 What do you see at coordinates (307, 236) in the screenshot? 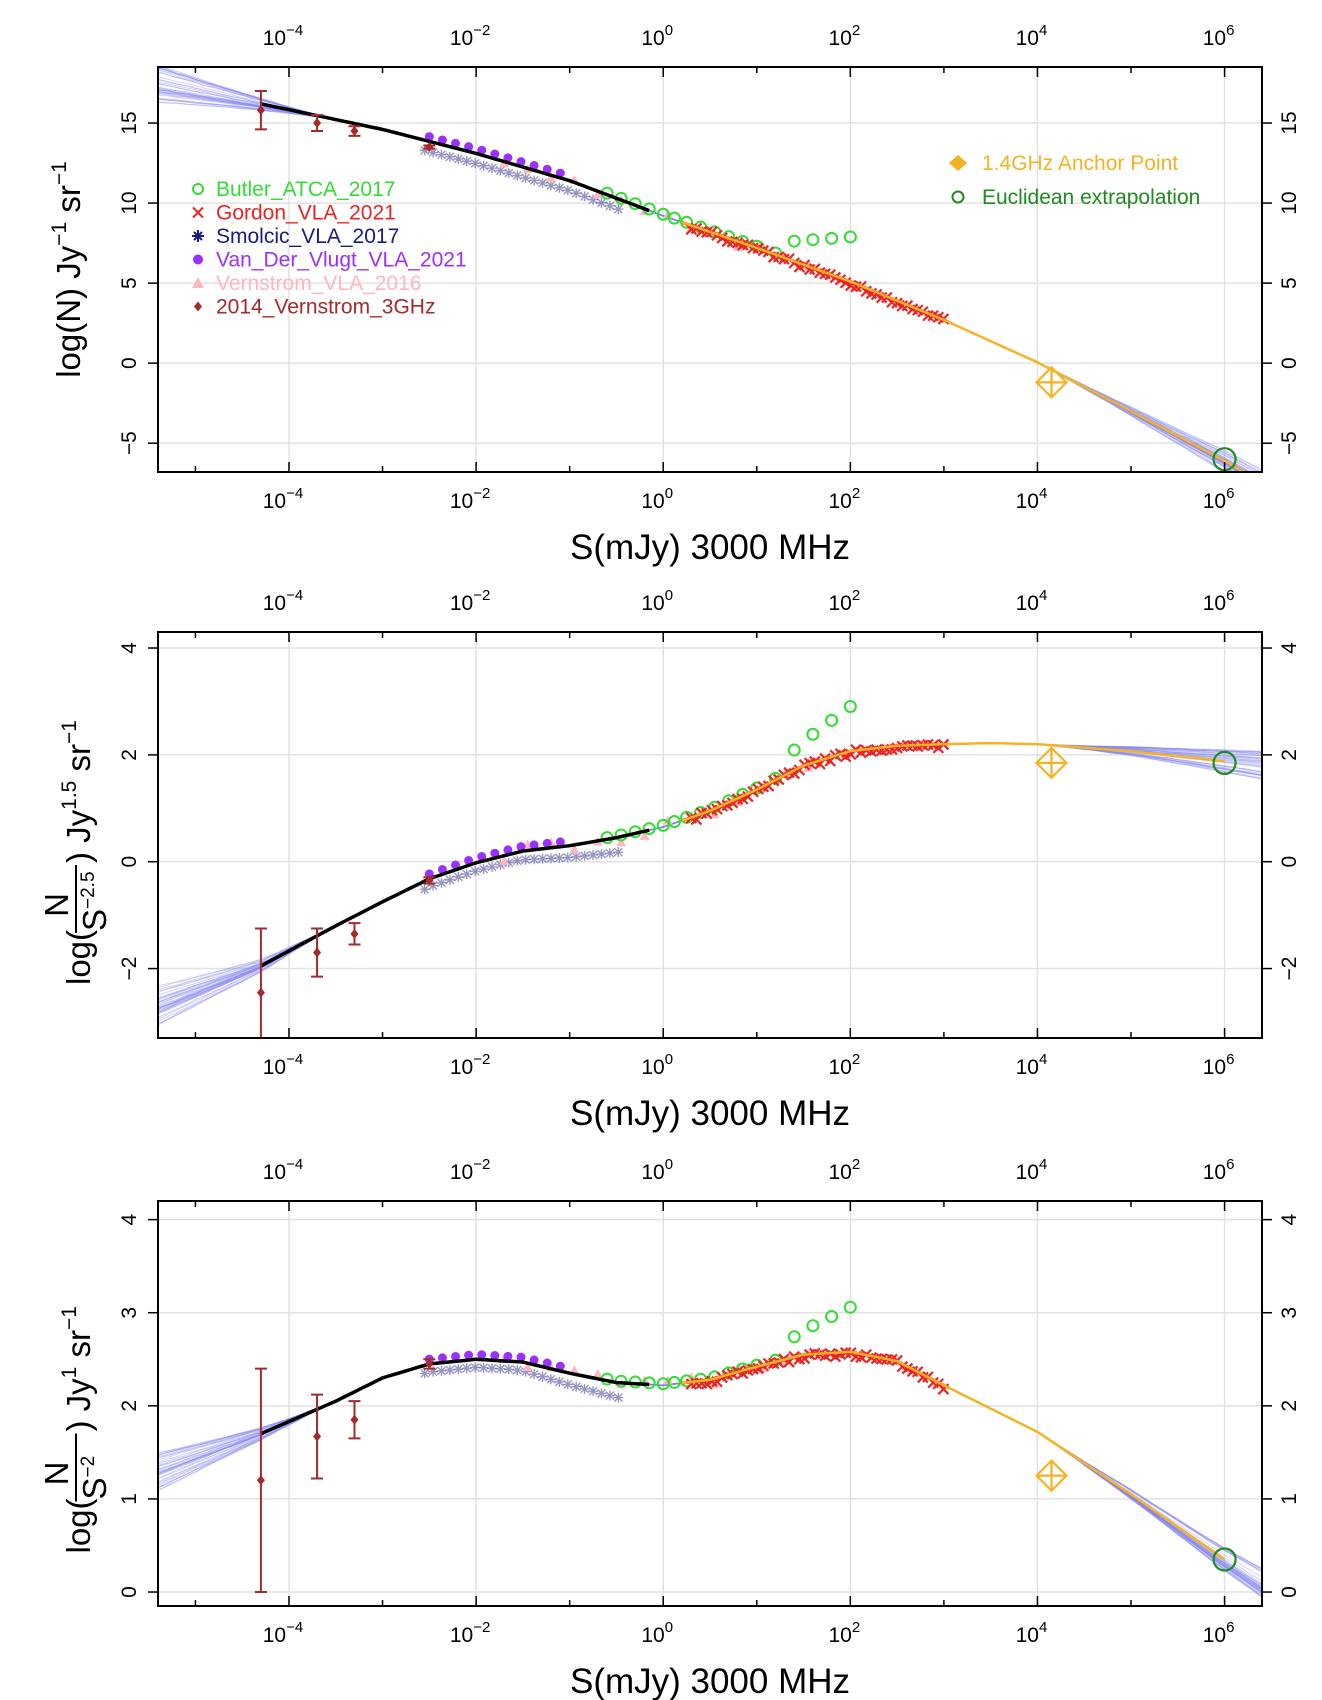
I see `legend-label: Smolcic_VLA_2017` at bounding box center [307, 236].